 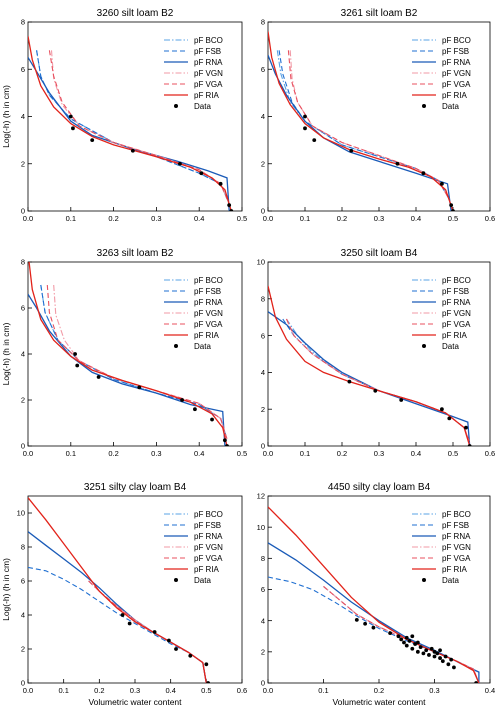 I want to click on chart-title: 3260 silt loam B2, so click(x=135, y=13).